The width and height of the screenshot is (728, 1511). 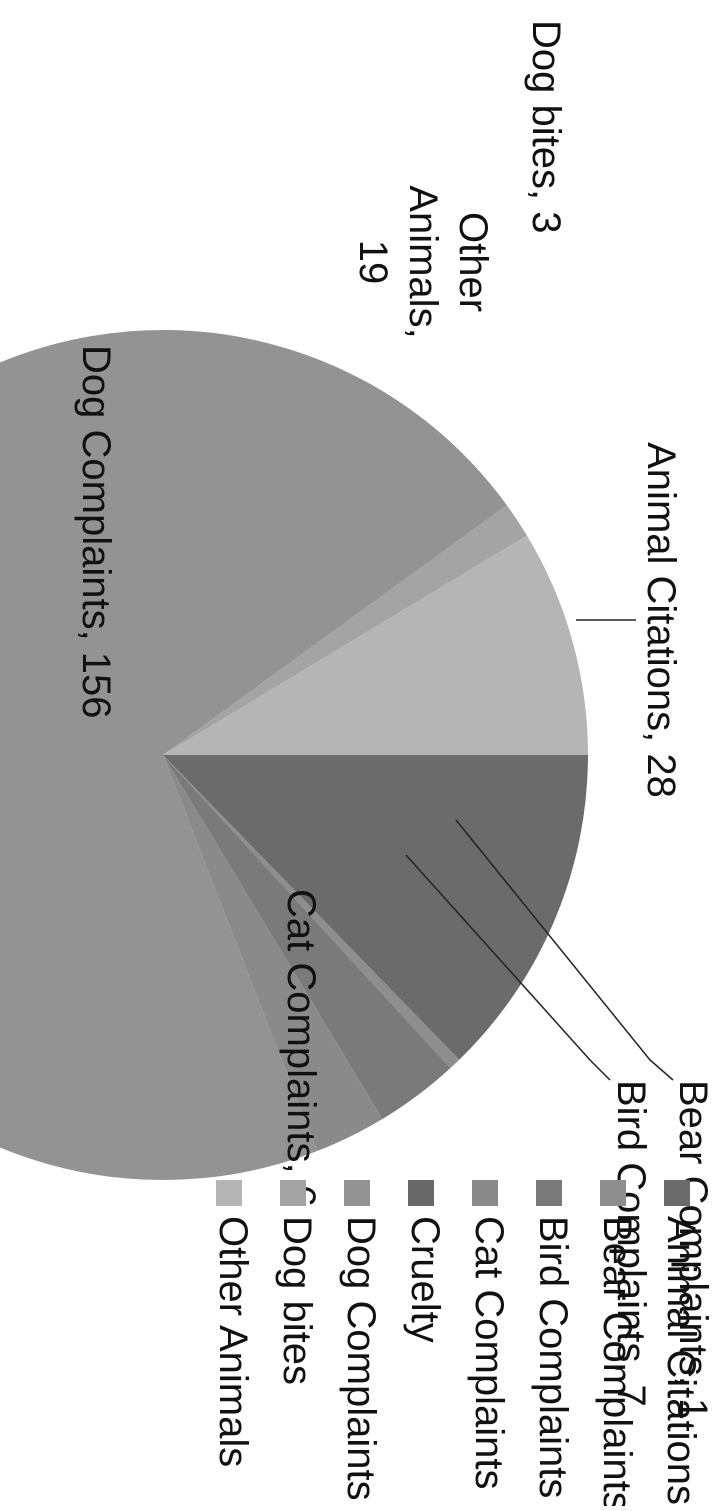 I want to click on legend-swatch-animal-citations, so click(x=677, y=1193).